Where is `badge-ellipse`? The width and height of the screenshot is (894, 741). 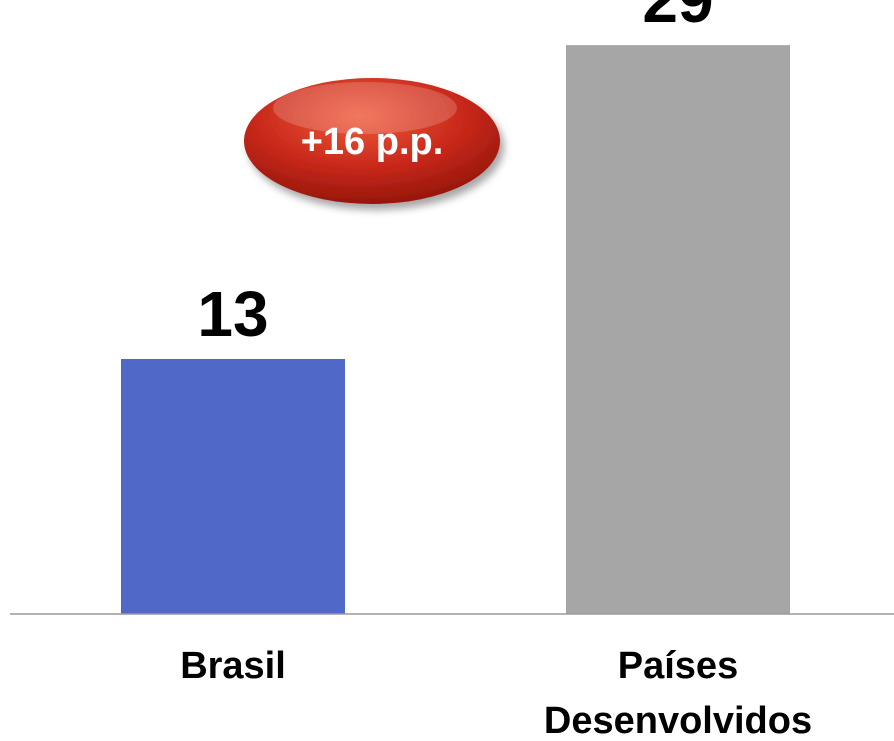 badge-ellipse is located at coordinates (372, 141).